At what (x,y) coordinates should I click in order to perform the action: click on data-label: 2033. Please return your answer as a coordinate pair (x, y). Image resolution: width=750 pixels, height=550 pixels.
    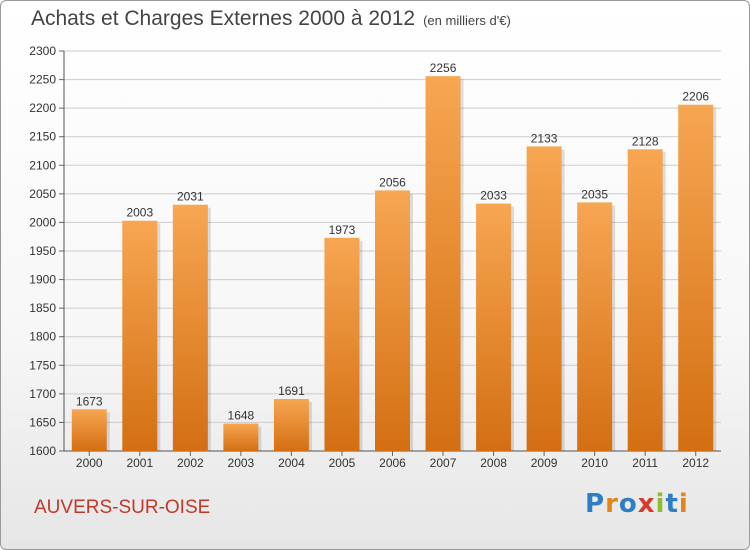
    Looking at the image, I should click on (493, 196).